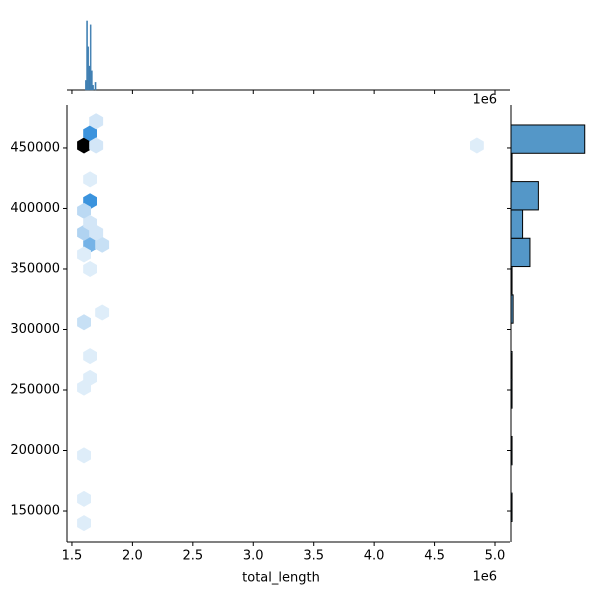 The image size is (600, 604). What do you see at coordinates (35, 450) in the screenshot?
I see `y-tick-label: 200000` at bounding box center [35, 450].